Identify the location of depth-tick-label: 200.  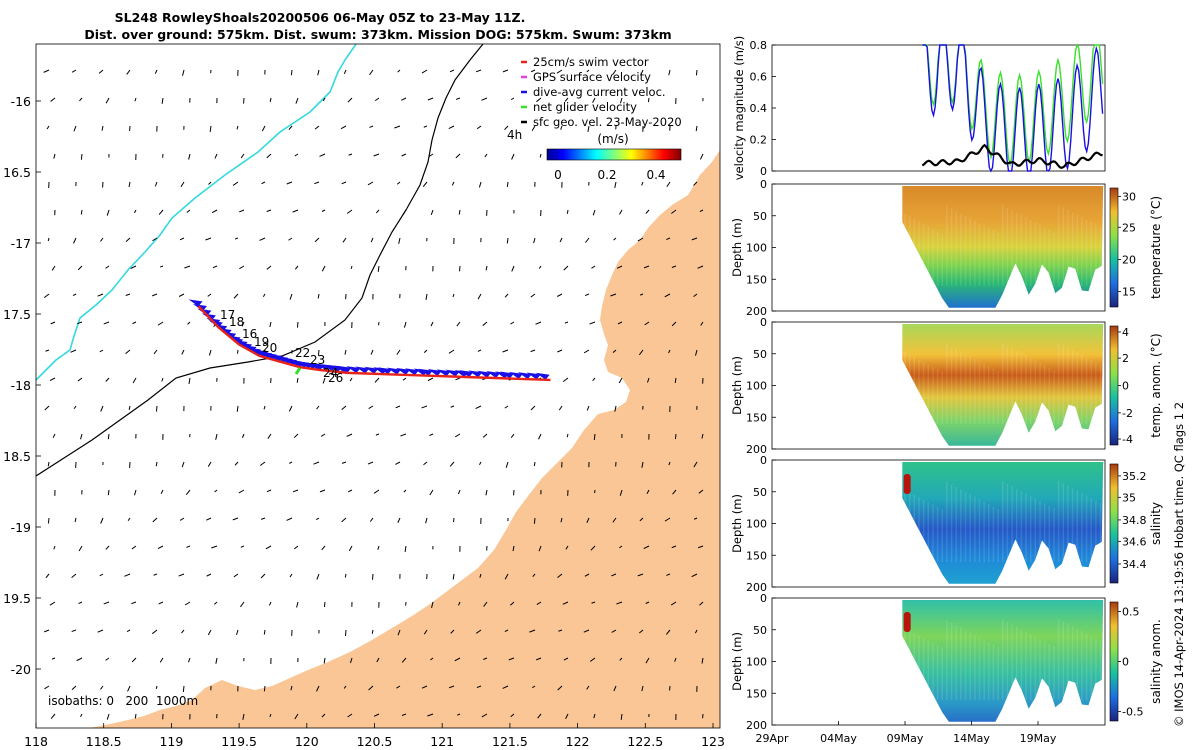
(756, 311).